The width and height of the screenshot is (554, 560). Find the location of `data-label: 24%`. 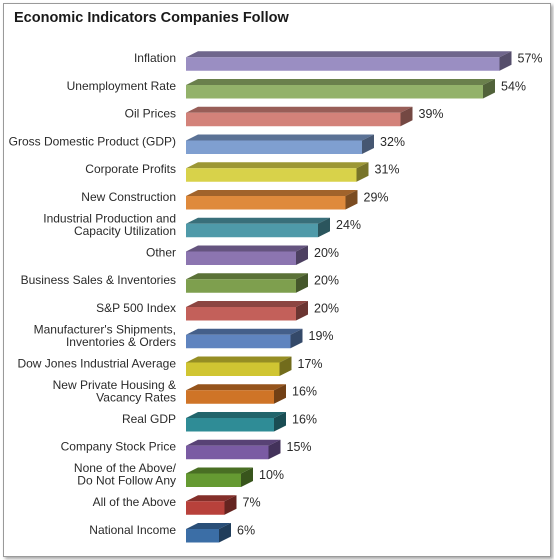

data-label: 24% is located at coordinates (348, 225).